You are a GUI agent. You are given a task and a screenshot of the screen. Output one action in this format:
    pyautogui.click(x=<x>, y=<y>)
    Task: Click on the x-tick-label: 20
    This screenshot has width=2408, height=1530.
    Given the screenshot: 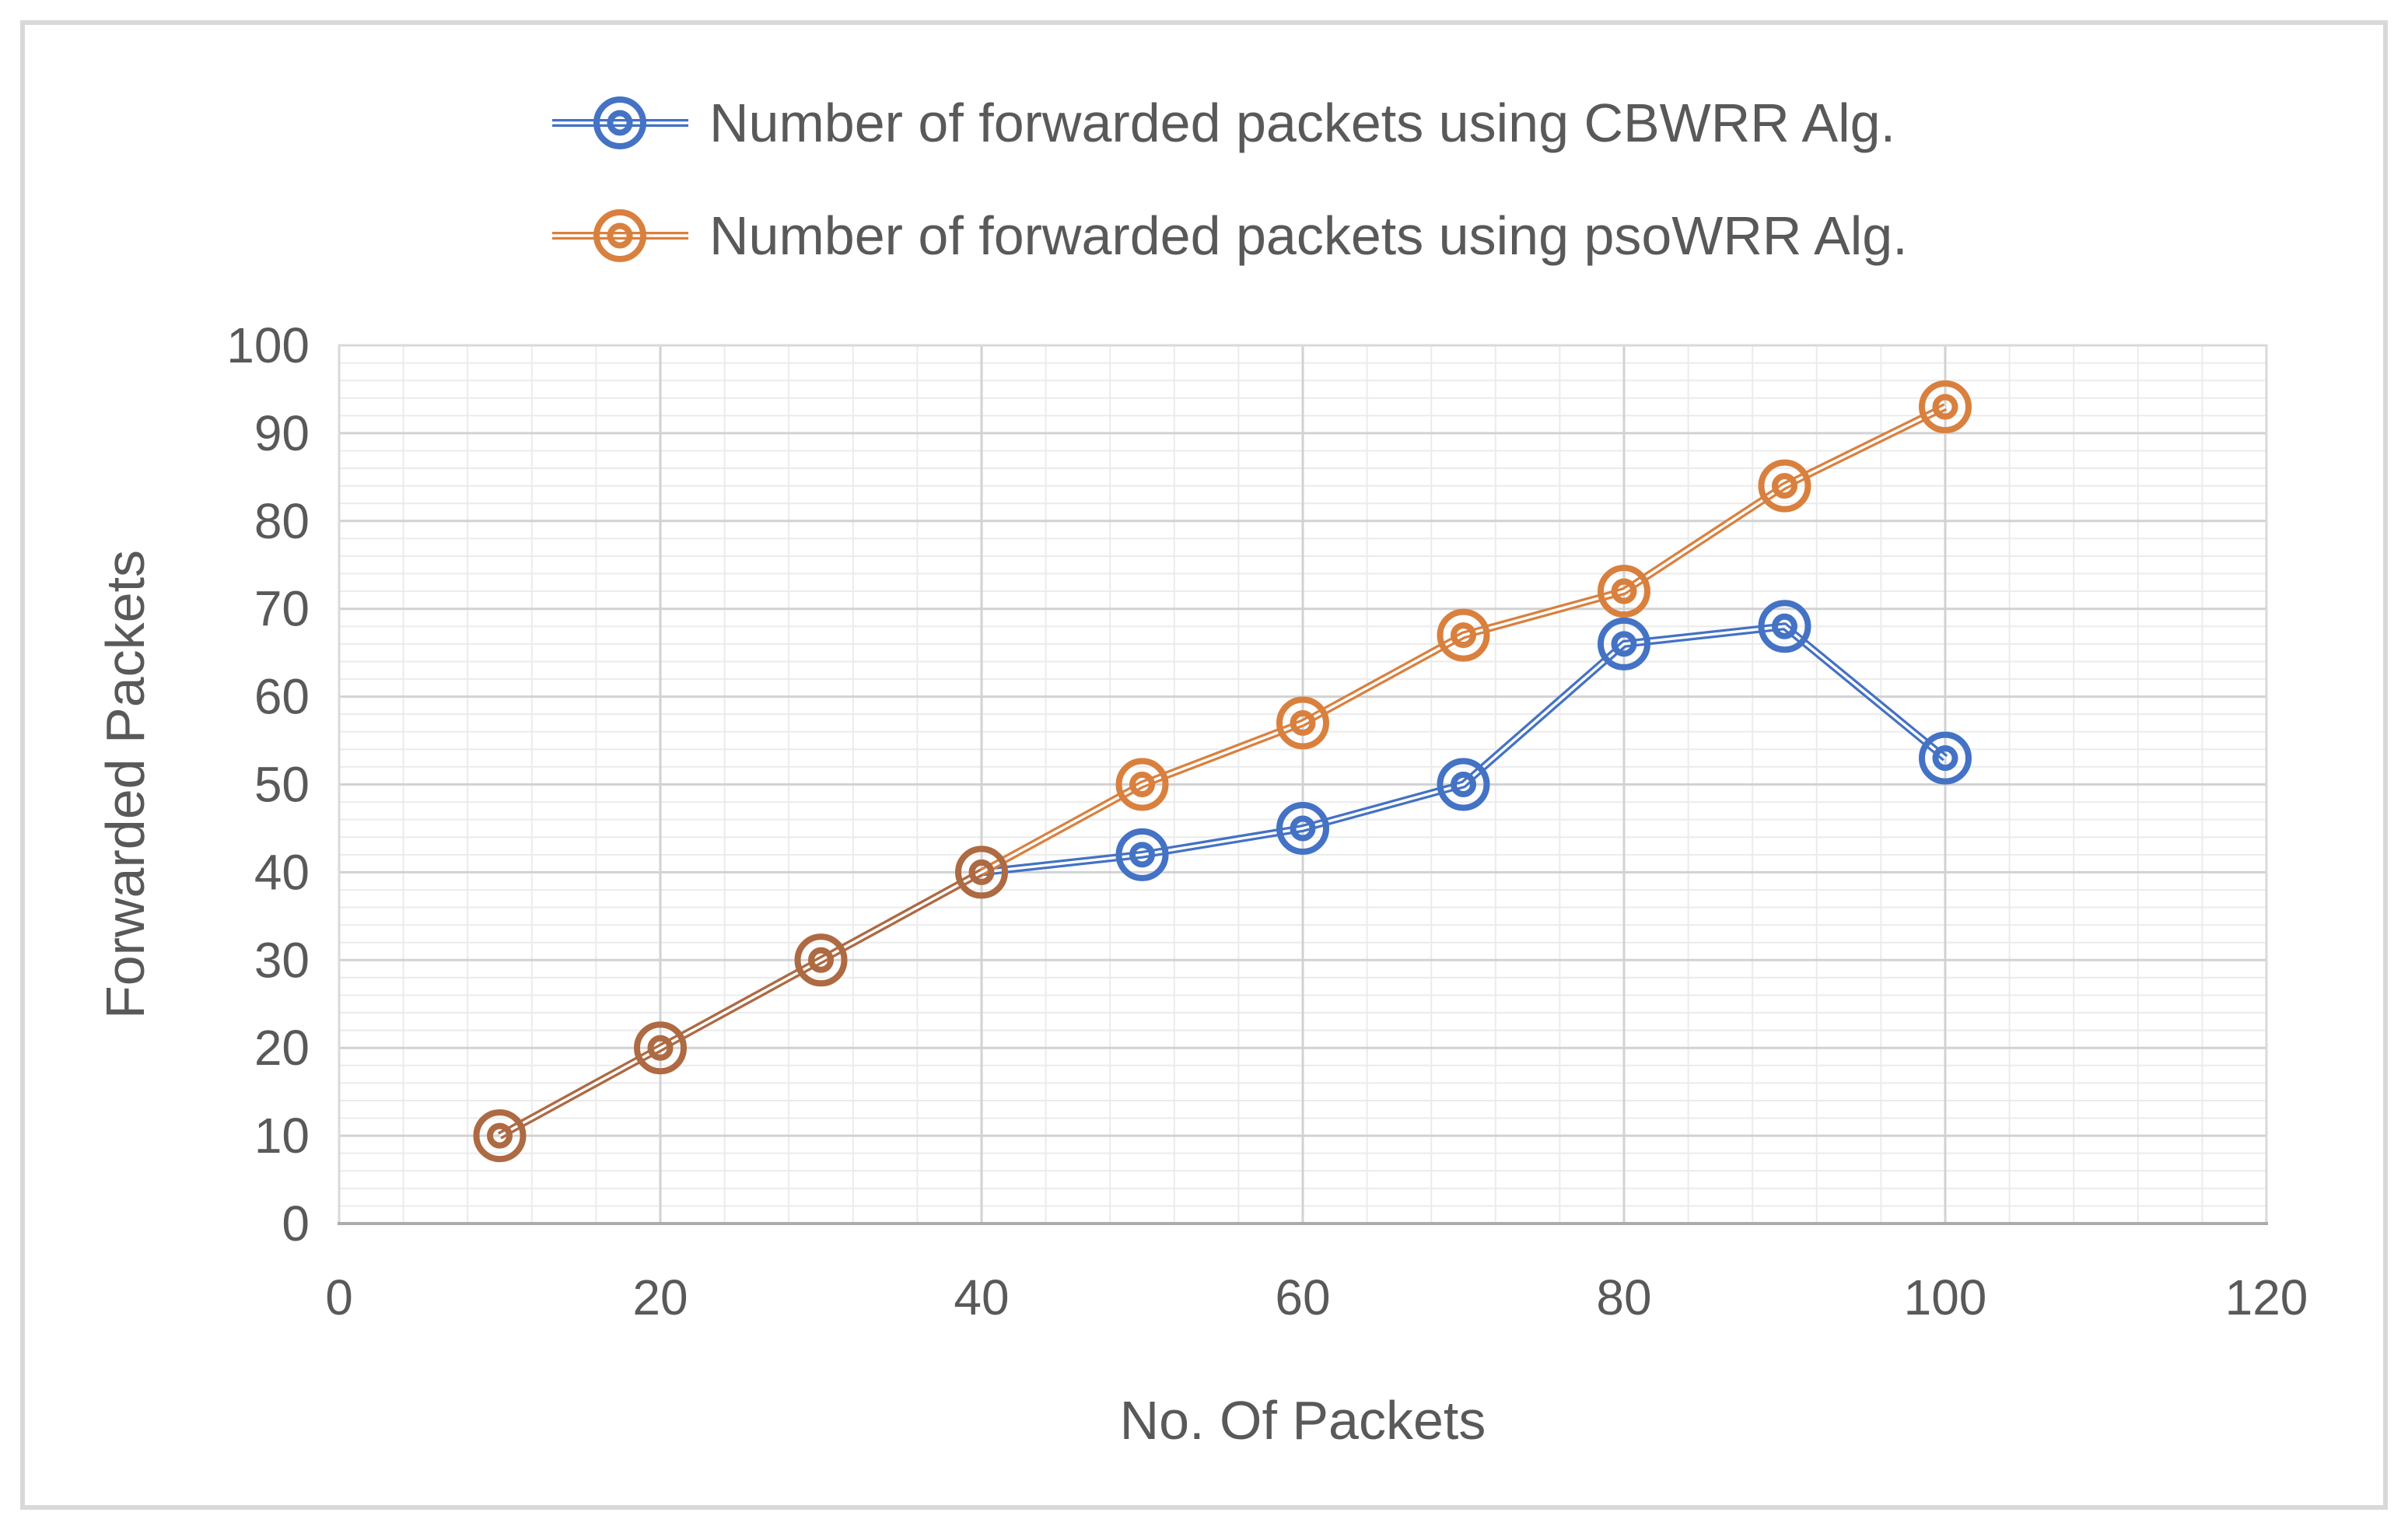 What is the action you would take?
    pyautogui.click(x=660, y=1297)
    